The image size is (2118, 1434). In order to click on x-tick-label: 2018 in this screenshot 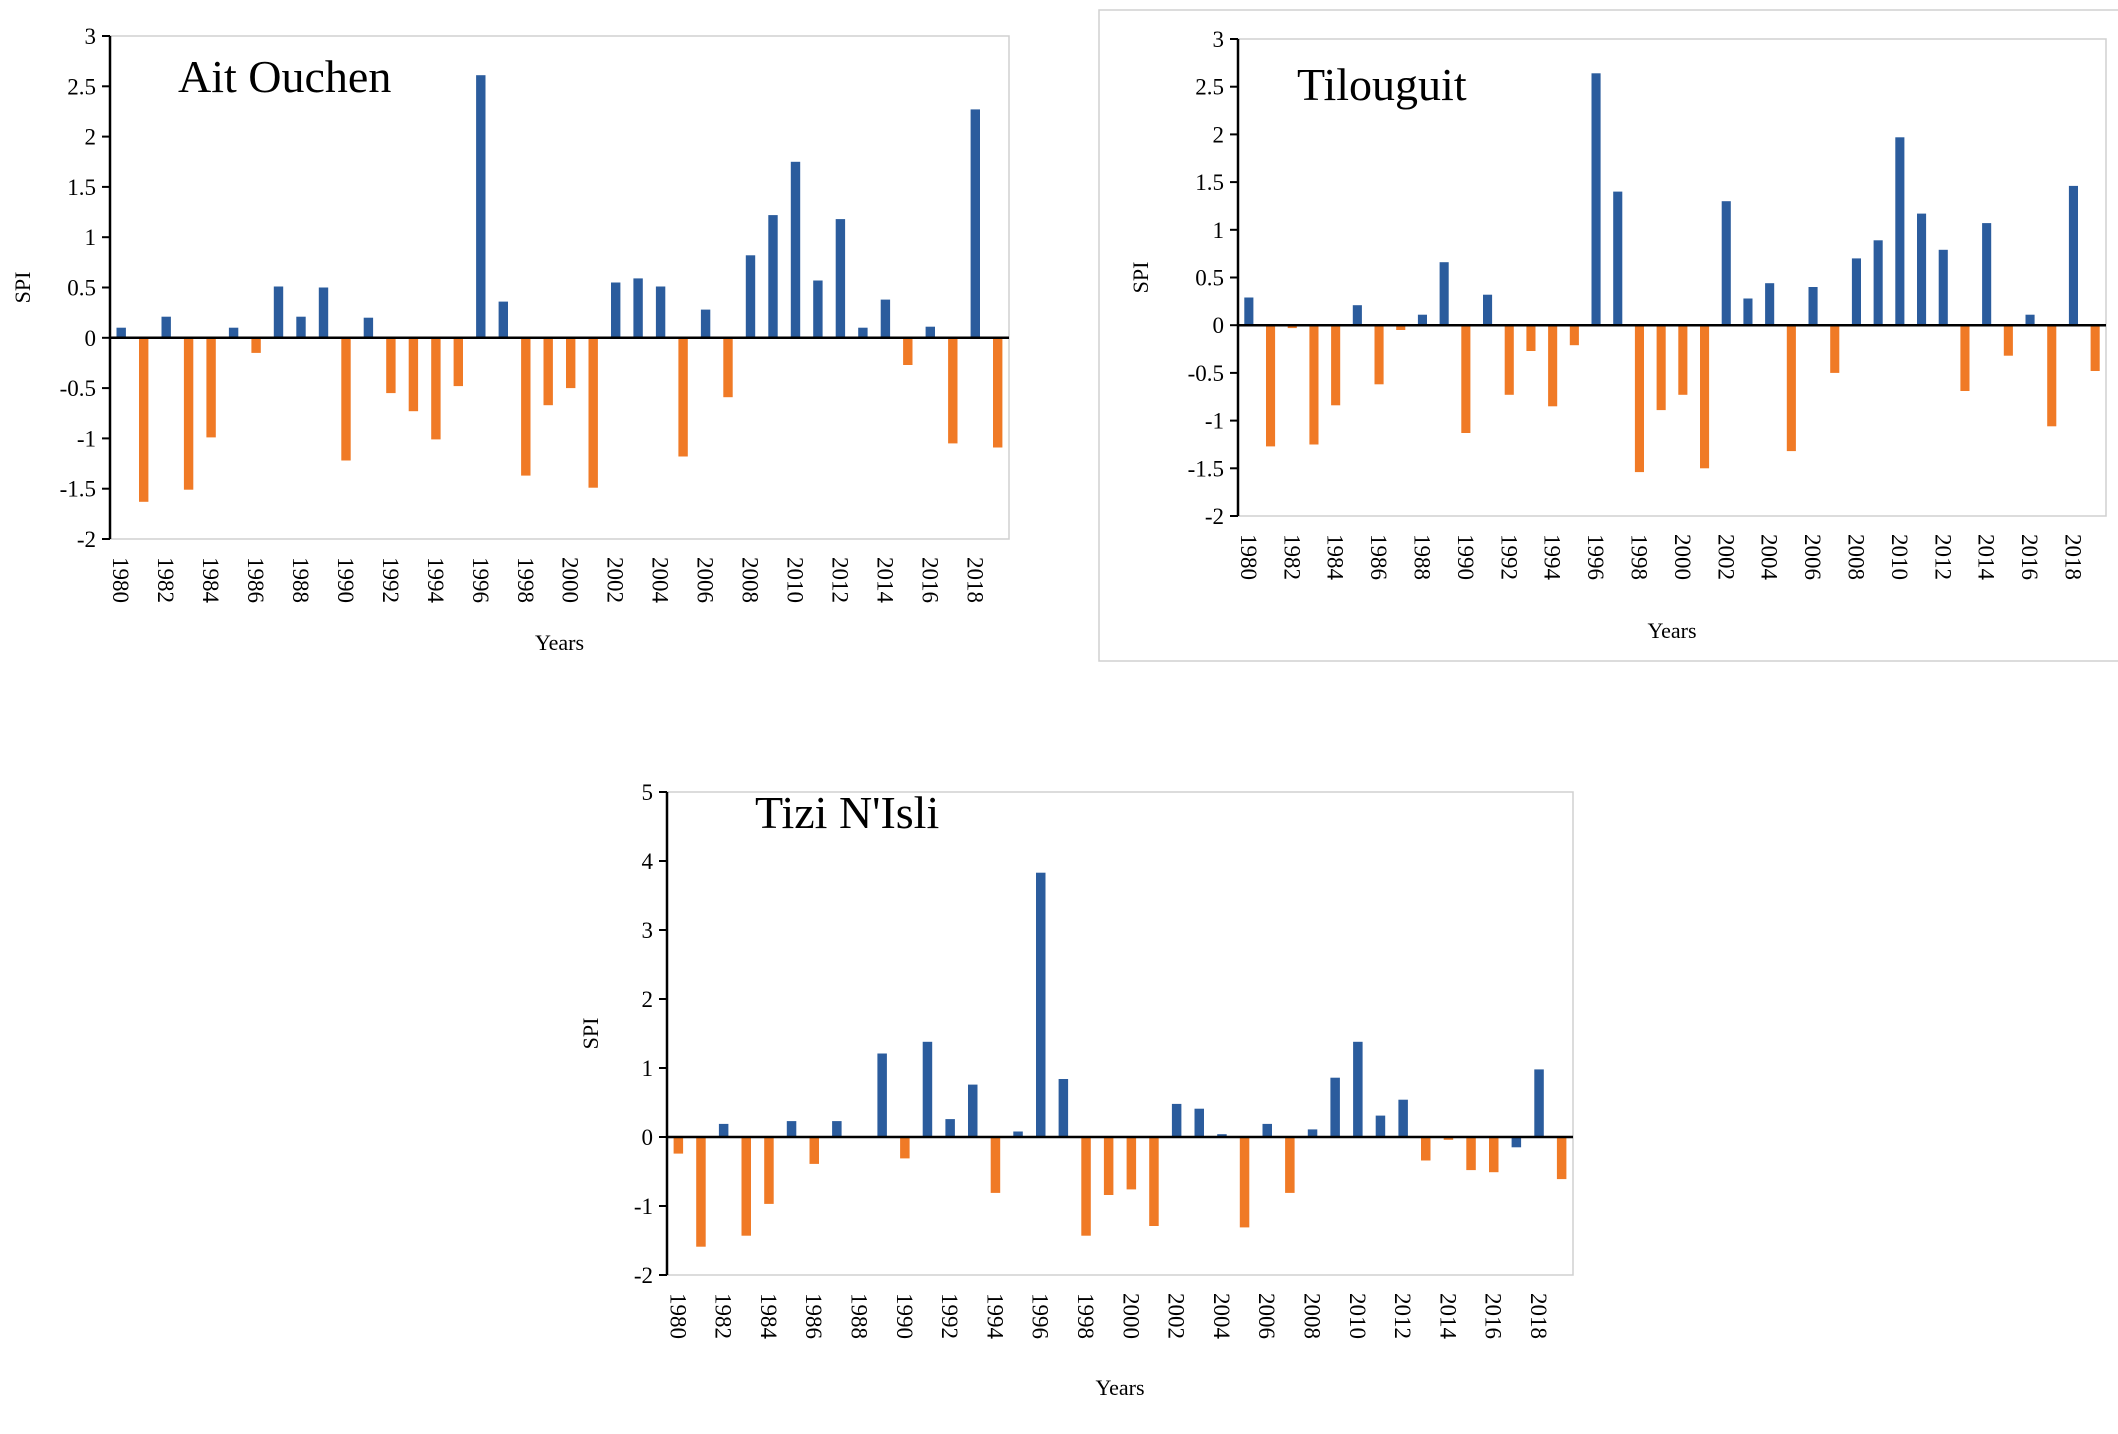, I will do `click(1538, 1316)`.